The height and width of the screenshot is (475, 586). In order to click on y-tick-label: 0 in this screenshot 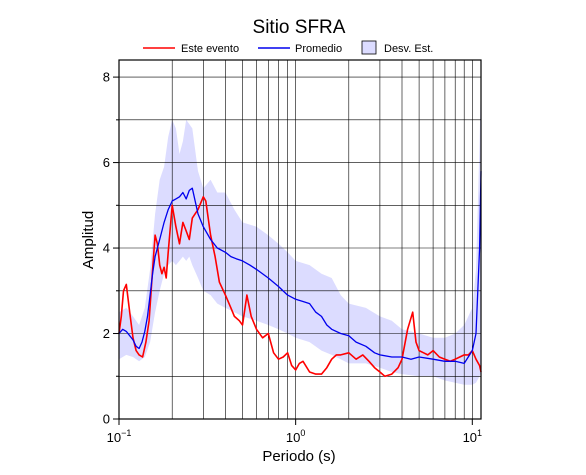, I will do `click(106, 419)`.